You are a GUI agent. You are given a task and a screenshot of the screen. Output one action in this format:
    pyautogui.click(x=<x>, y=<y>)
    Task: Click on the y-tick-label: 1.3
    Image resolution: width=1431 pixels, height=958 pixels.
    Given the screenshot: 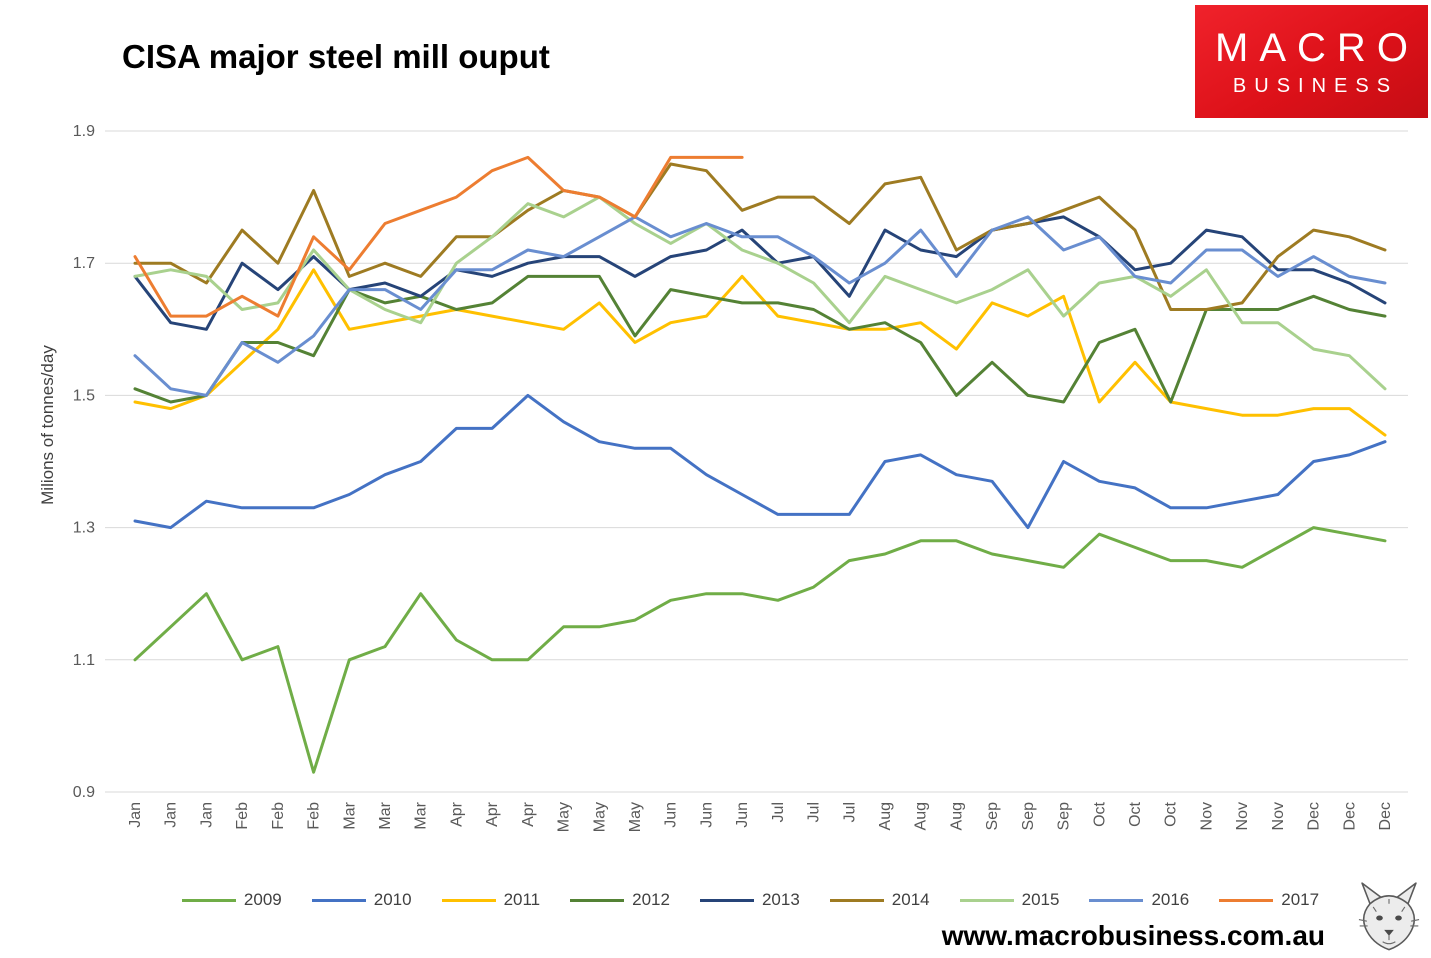 What is the action you would take?
    pyautogui.click(x=84, y=528)
    